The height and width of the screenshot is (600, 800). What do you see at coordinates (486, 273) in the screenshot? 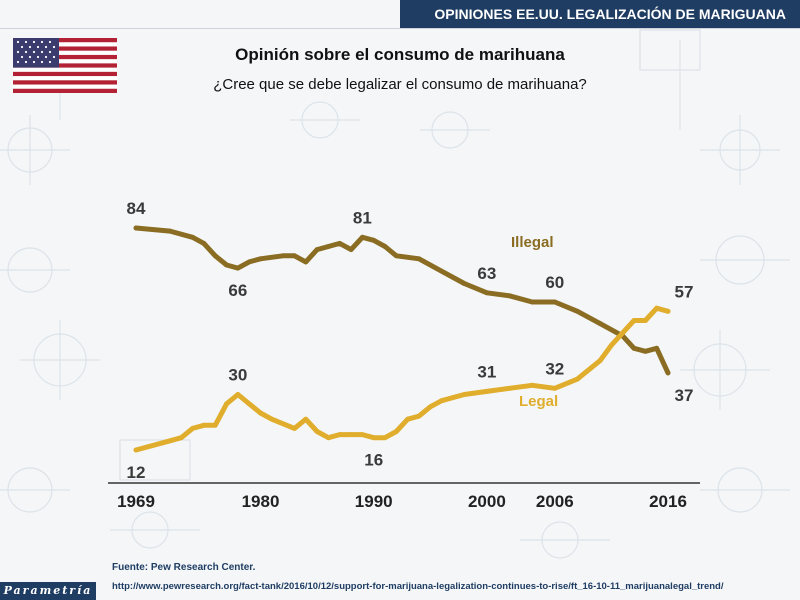
I see `data-label: 63` at bounding box center [486, 273].